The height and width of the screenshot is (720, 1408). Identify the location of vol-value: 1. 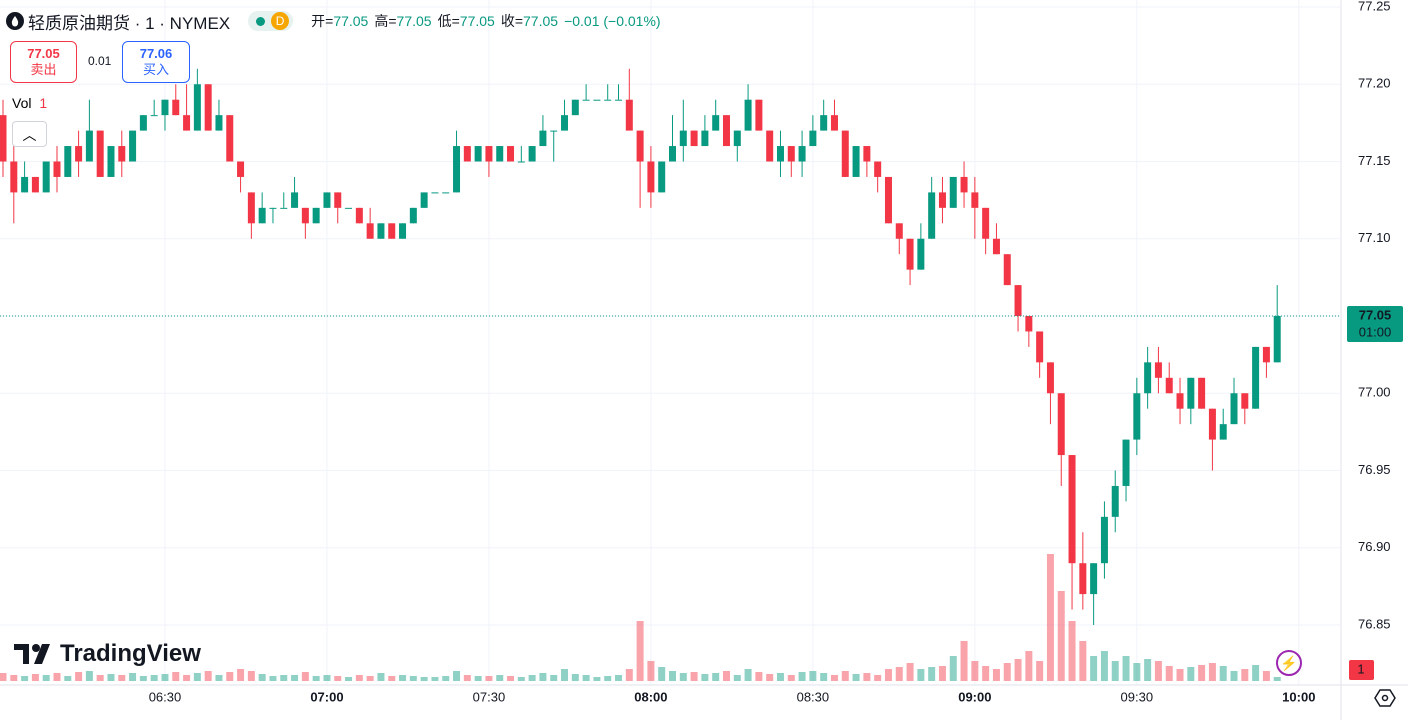
(43, 103).